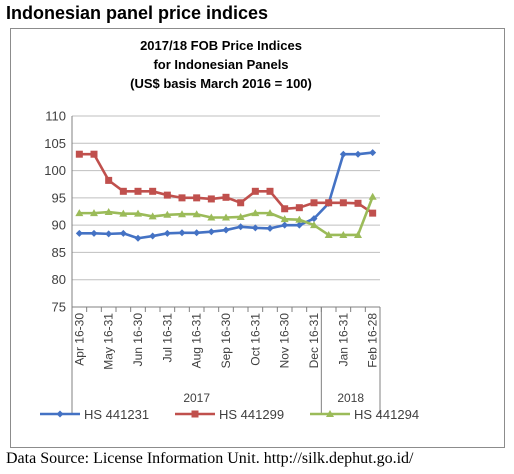 The image size is (514, 474). Describe the element at coordinates (350, 398) in the screenshot. I see `year-label-2018: 2018` at that location.